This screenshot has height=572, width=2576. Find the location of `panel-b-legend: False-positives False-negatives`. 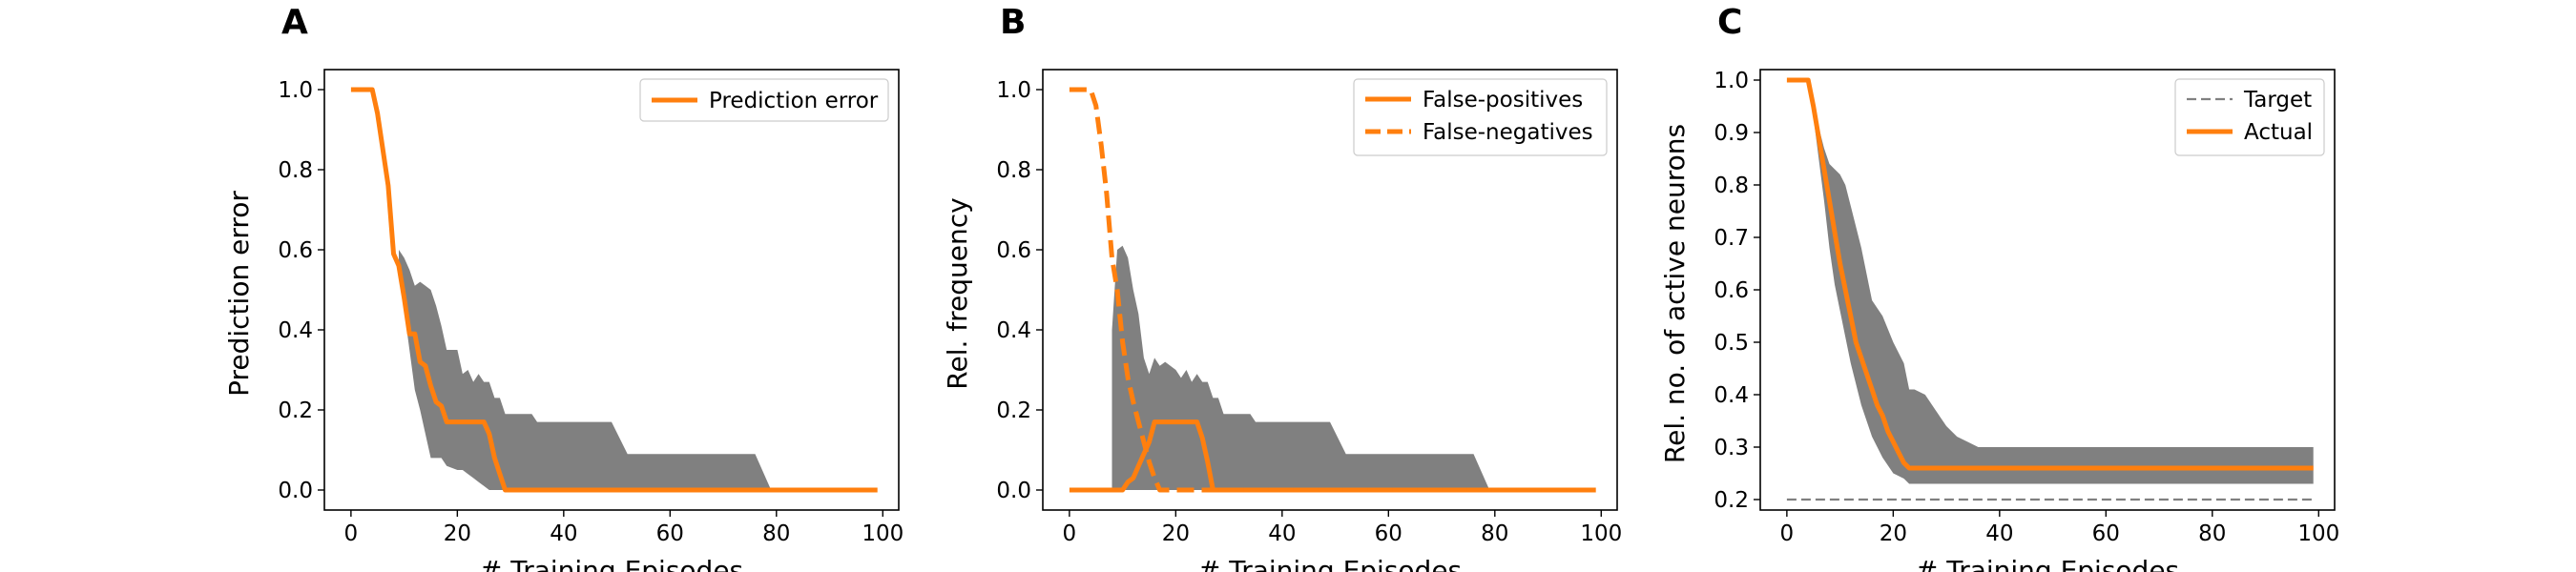

panel-b-legend: False-positives False-negatives is located at coordinates (1480, 117).